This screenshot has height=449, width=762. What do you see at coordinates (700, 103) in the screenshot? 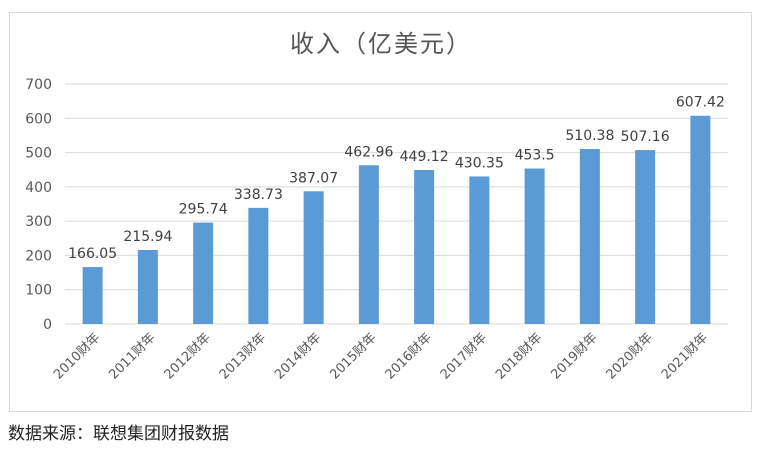
I see `data-label: 607.42` at bounding box center [700, 103].